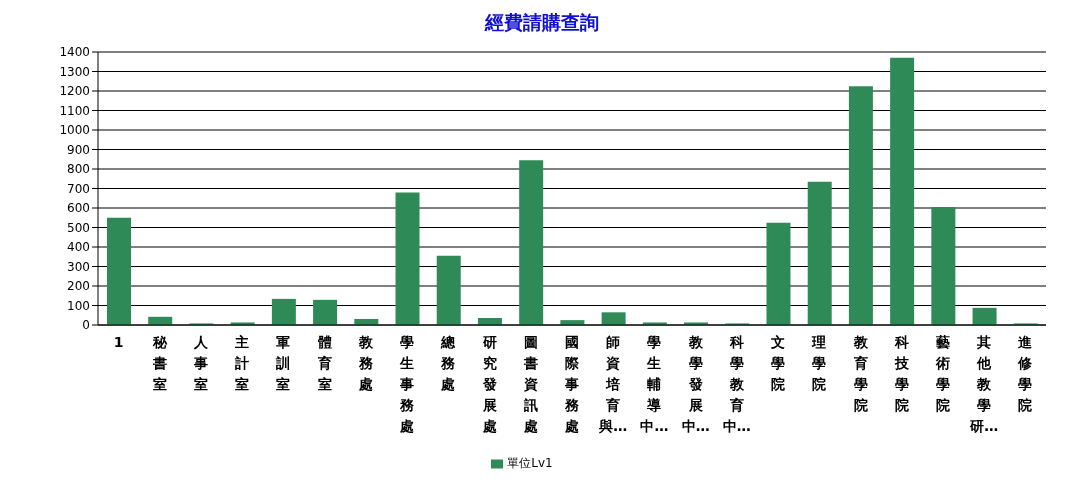 This screenshot has width=1083, height=500. Describe the element at coordinates (324, 363) in the screenshot. I see `x-tick-label: 體育室` at that location.